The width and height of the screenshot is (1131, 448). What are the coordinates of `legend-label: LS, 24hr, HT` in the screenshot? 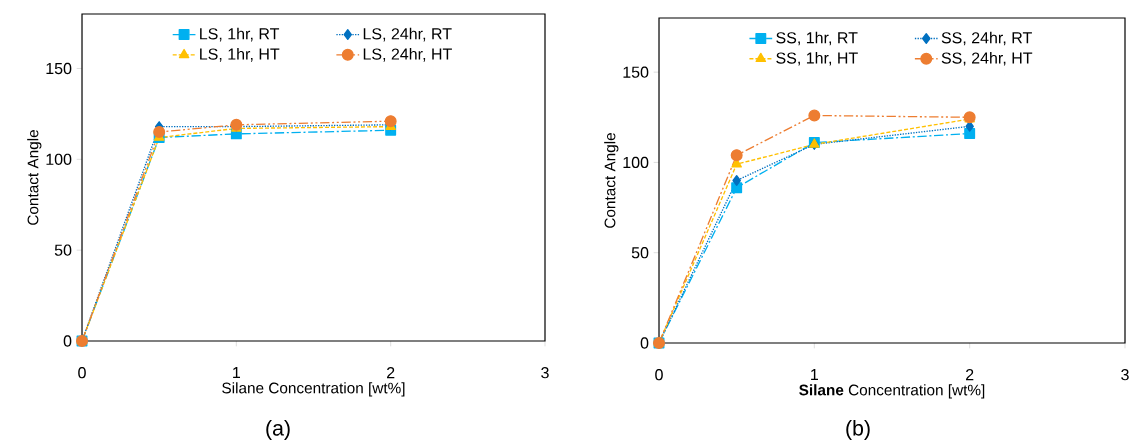 It's located at (407, 55).